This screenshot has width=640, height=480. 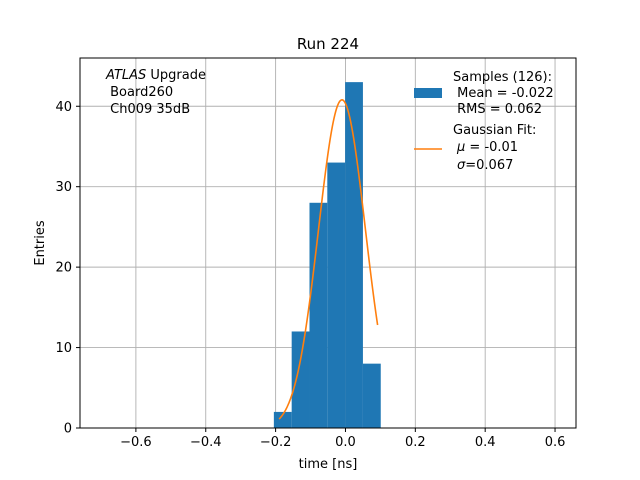 I want to click on y-tick-label: 40, so click(x=63, y=107).